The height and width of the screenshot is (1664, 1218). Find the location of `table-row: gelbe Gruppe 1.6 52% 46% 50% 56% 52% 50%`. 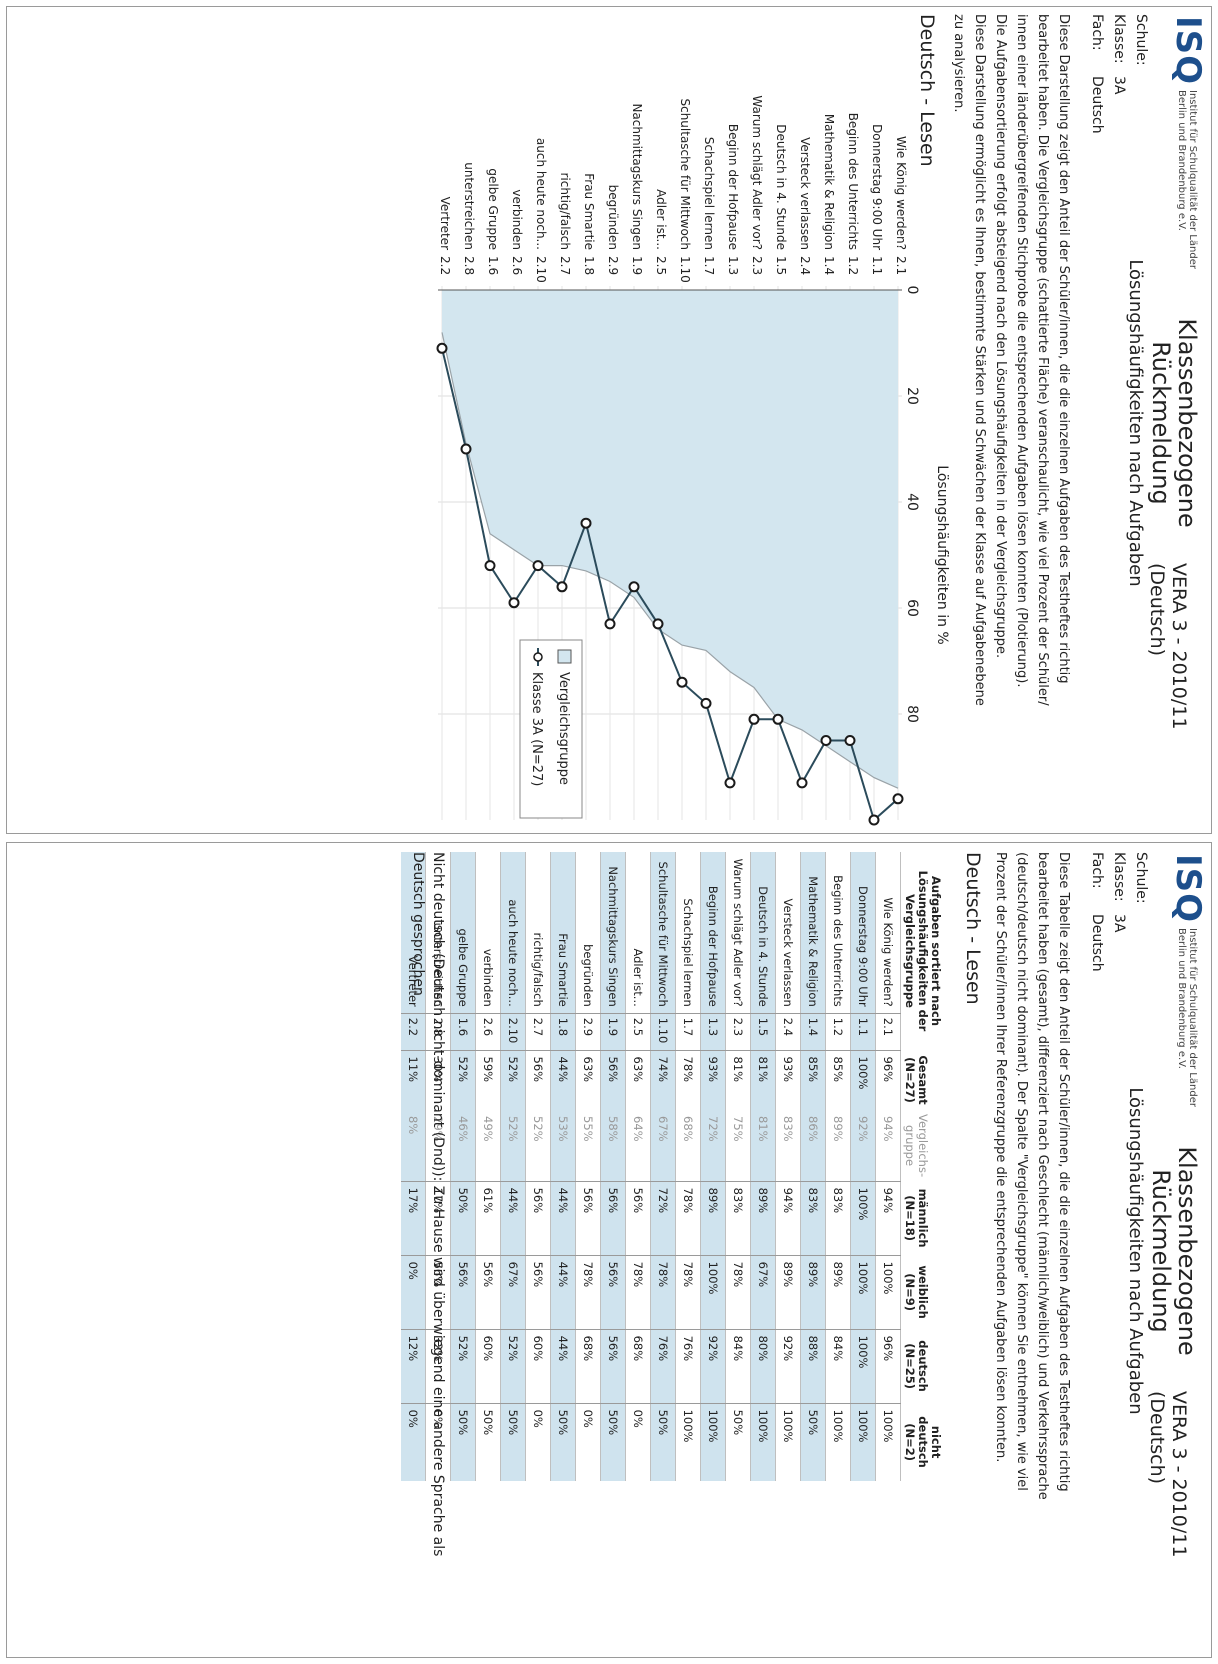

table-row: gelbe Gruppe 1.6 52% 46% 50% 56% 52% 50% is located at coordinates (463, 1167).